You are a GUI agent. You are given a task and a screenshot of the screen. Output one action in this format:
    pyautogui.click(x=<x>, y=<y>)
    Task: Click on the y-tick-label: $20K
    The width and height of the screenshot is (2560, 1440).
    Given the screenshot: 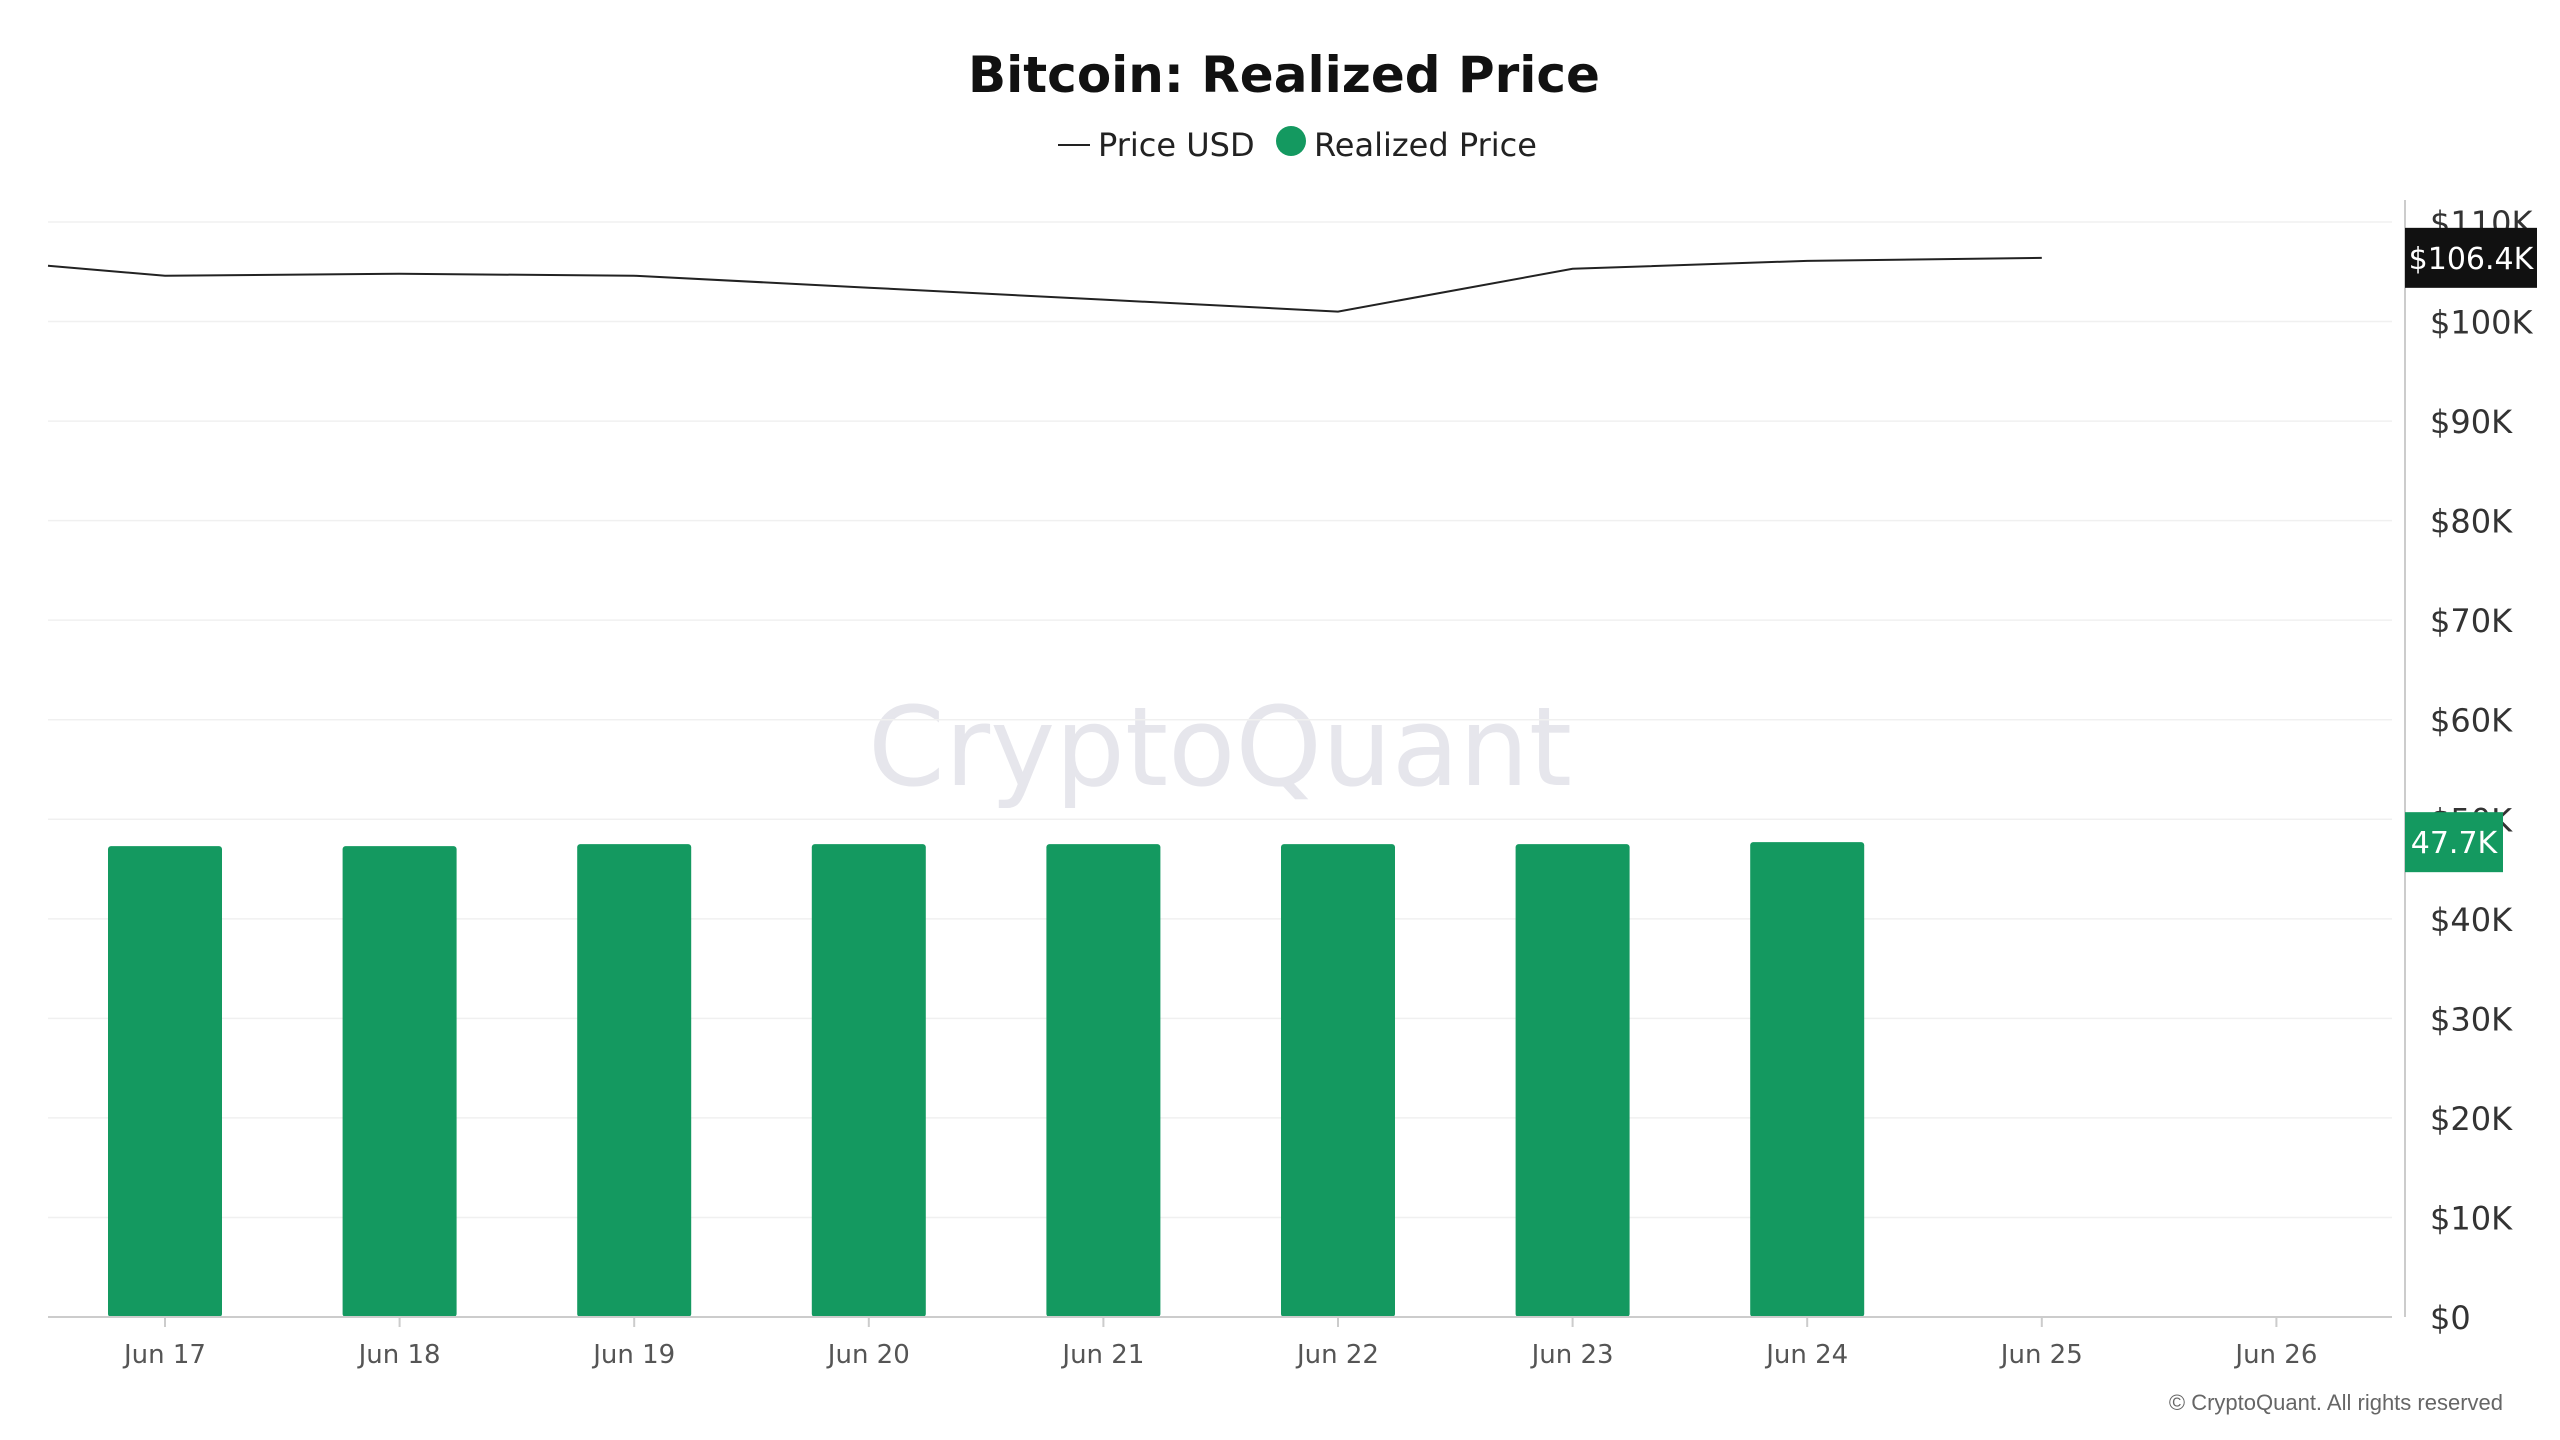 What is the action you would take?
    pyautogui.click(x=2471, y=1119)
    